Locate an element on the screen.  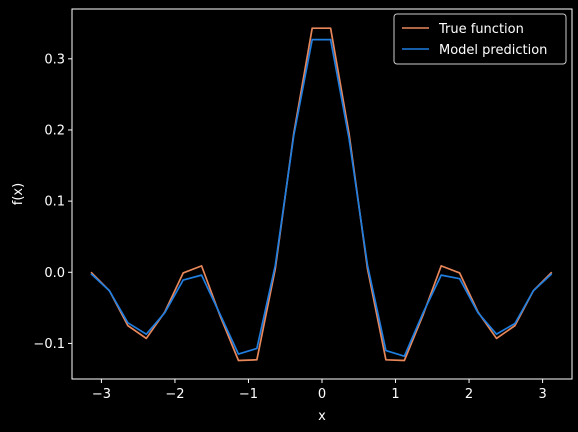
x-axis-label: x is located at coordinates (322, 416).